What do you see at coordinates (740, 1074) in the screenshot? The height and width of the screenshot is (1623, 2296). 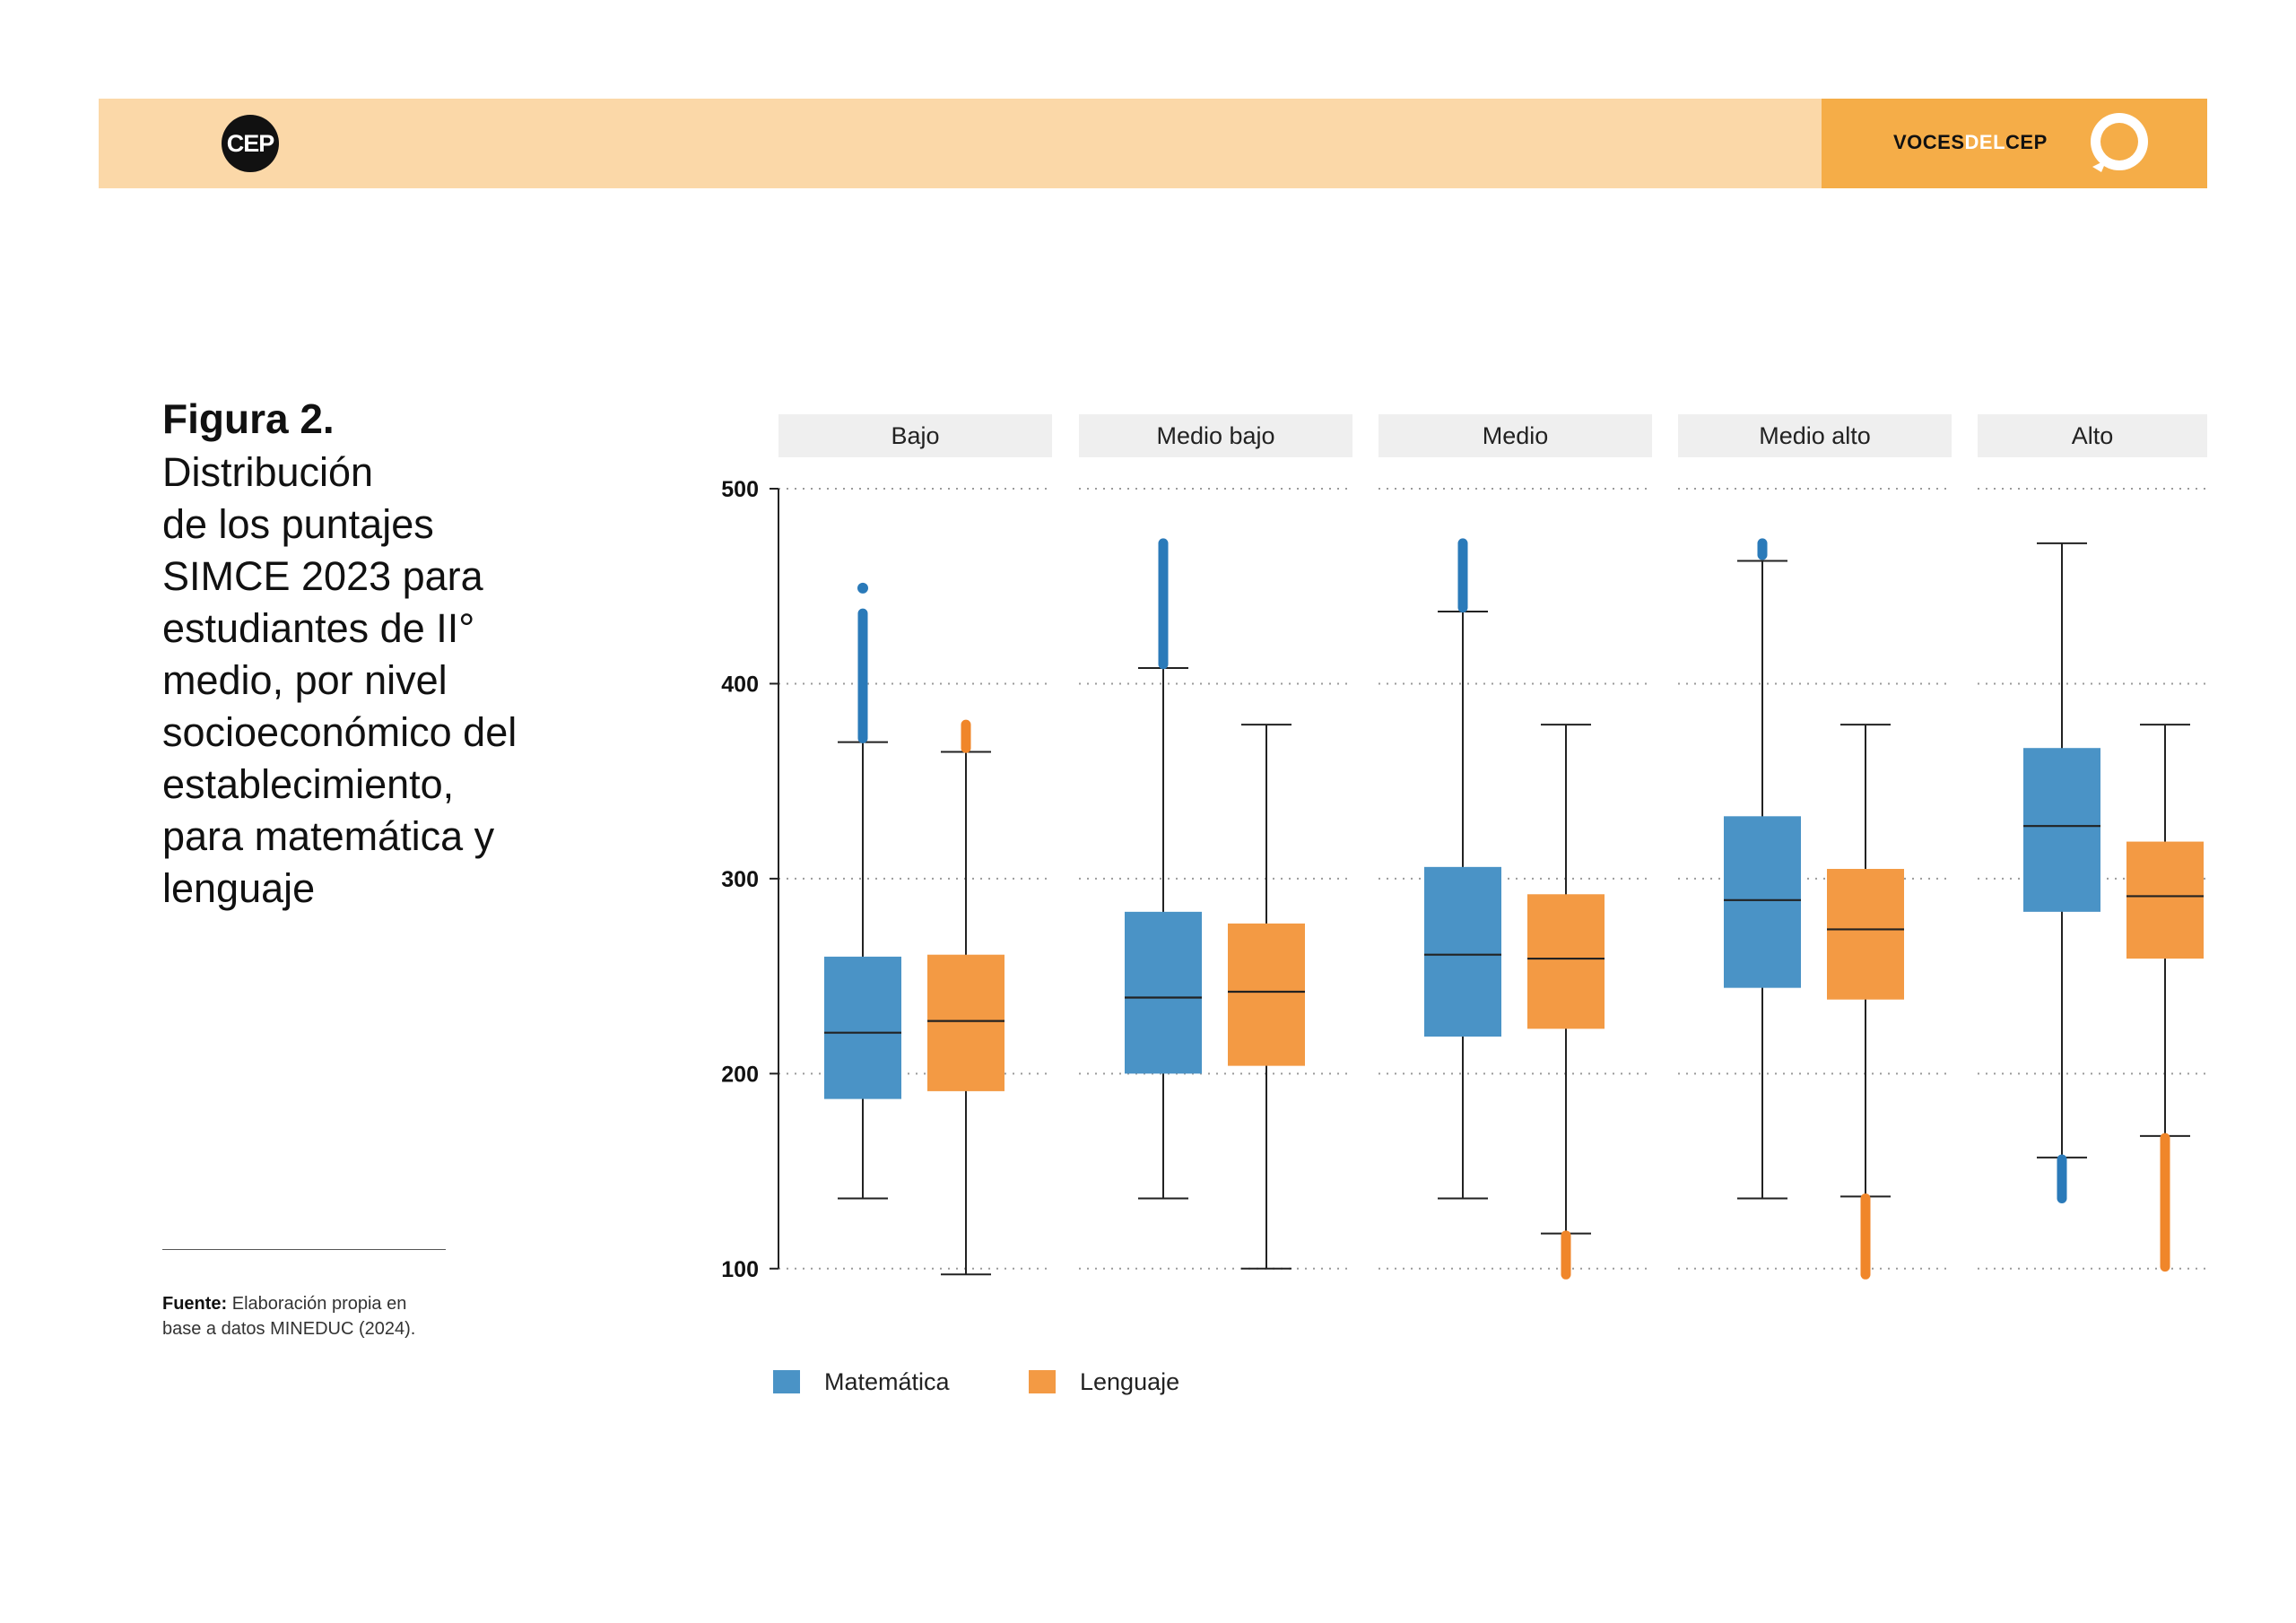 I see `y-tick-label: 200` at bounding box center [740, 1074].